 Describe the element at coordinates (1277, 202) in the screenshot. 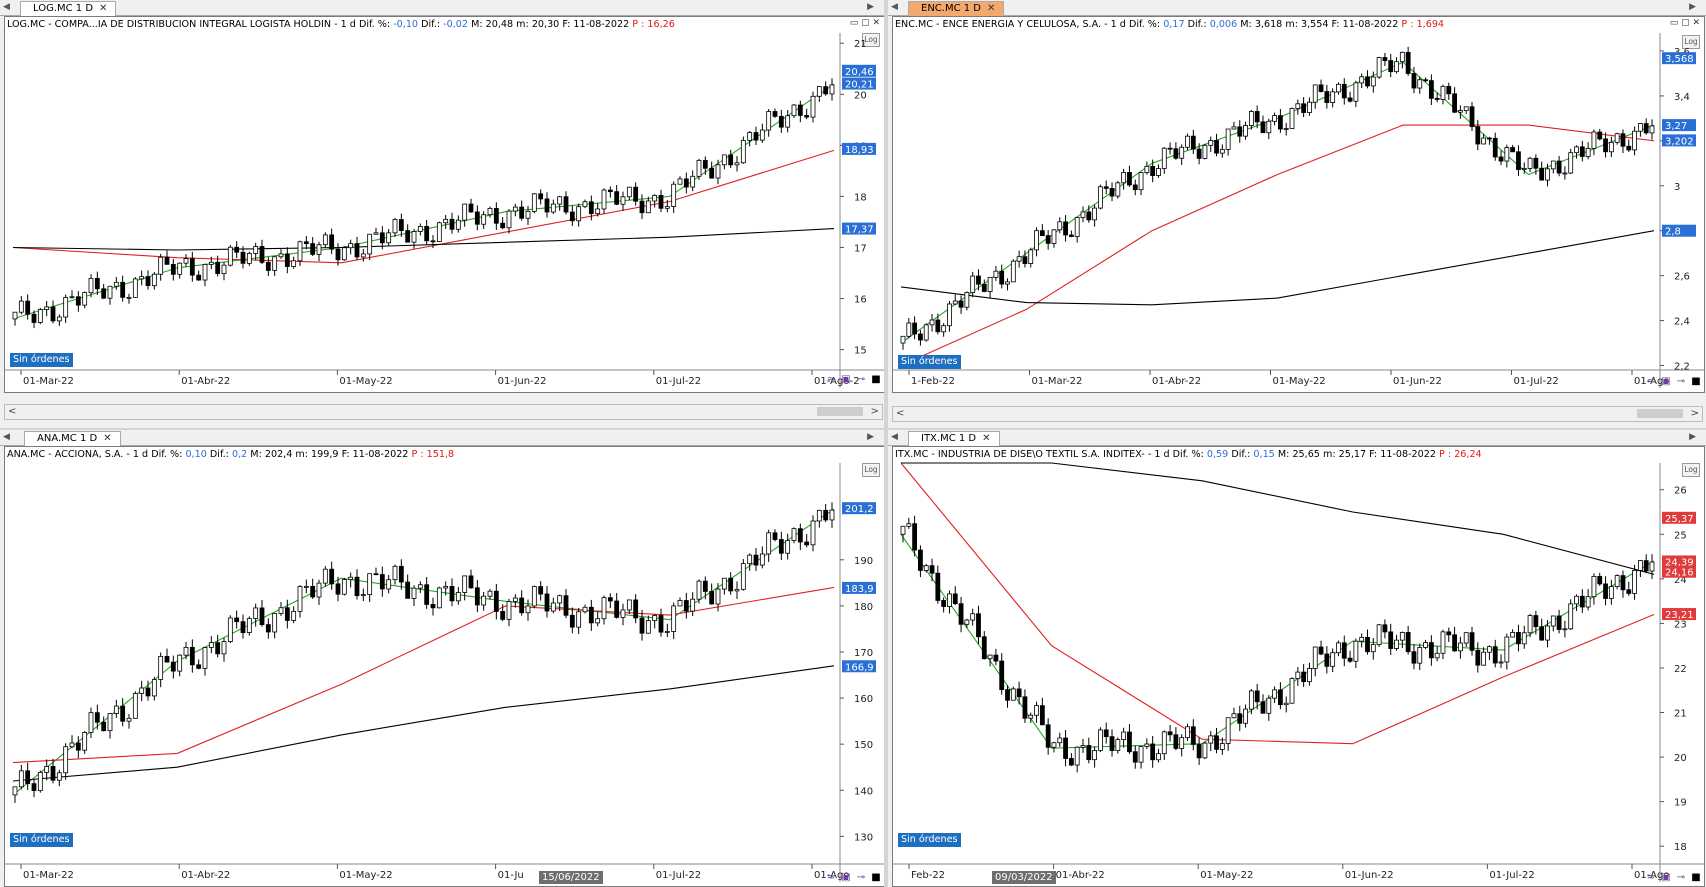

I see `ma-short-line` at that location.